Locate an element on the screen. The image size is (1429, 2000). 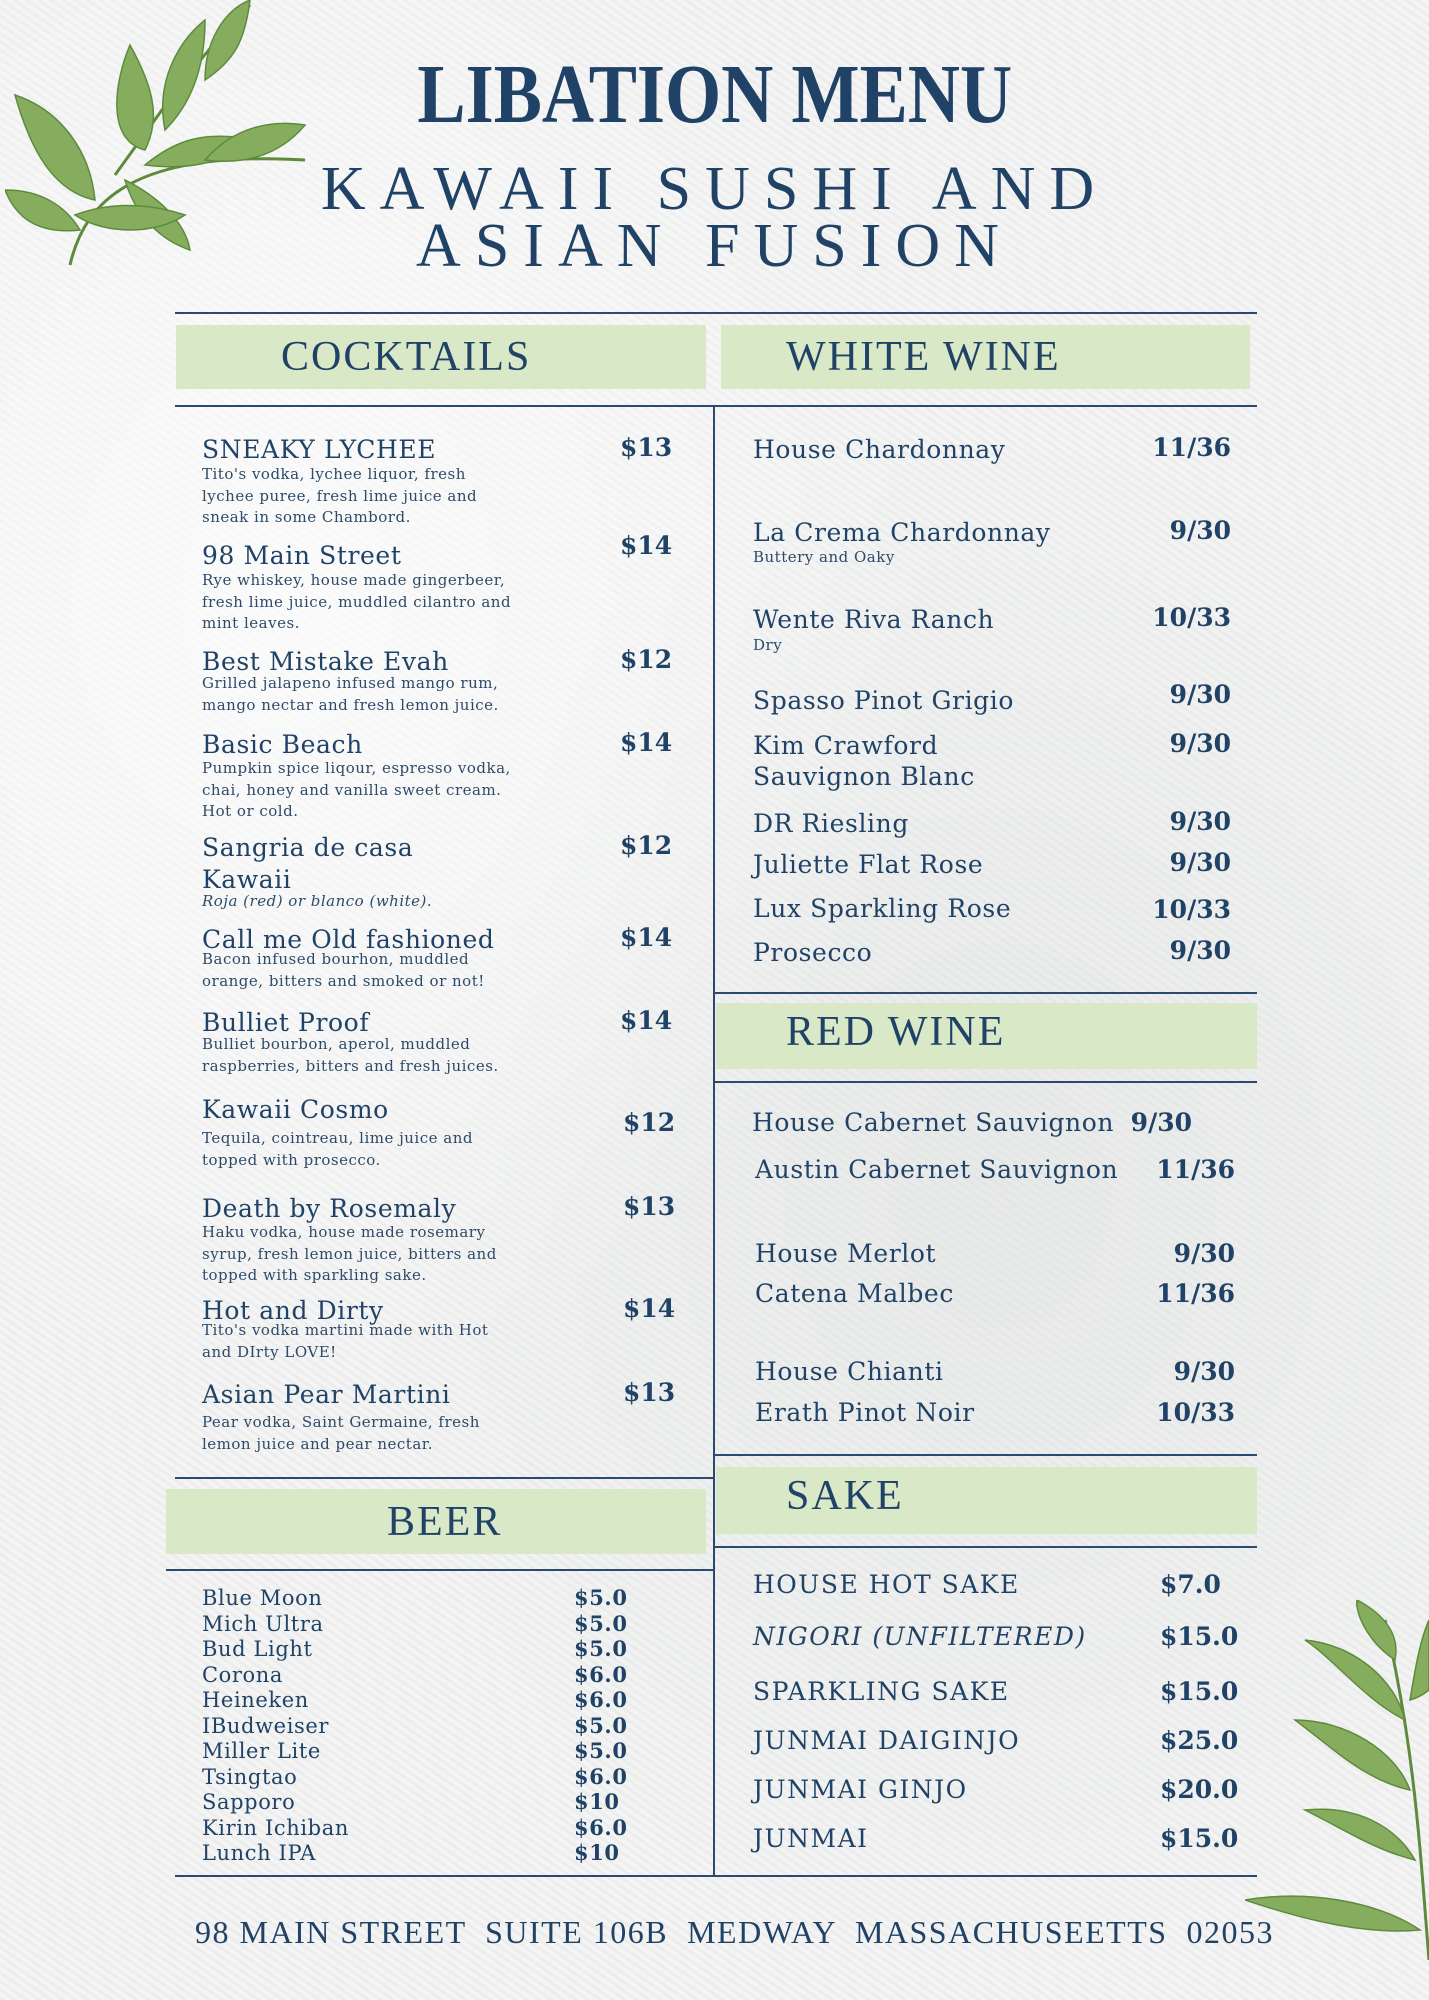
white-wine-heading: WHITE WINE is located at coordinates (923, 357).